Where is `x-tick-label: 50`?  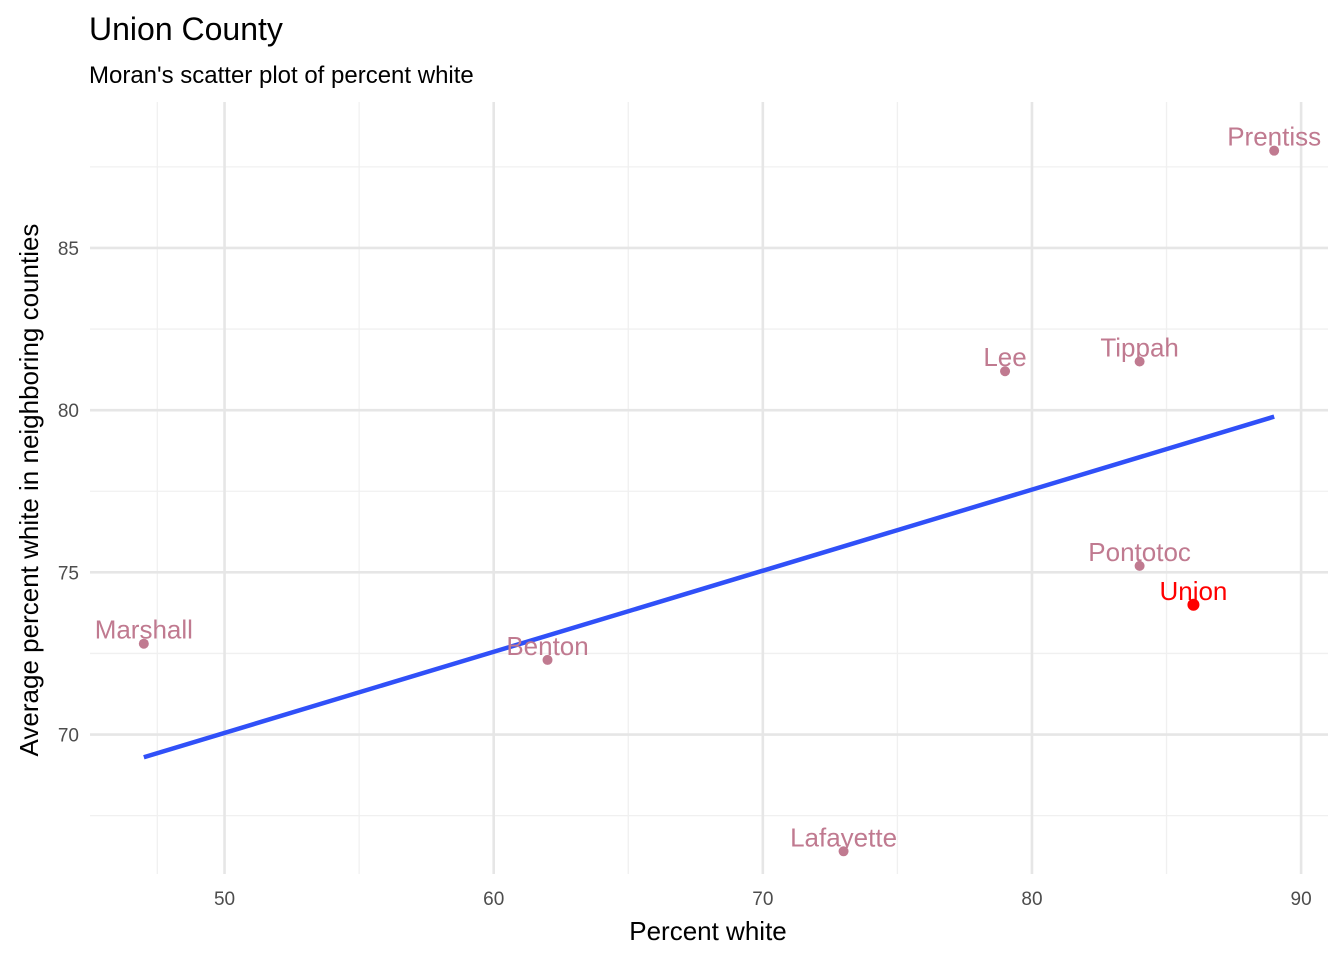
x-tick-label: 50 is located at coordinates (224, 899).